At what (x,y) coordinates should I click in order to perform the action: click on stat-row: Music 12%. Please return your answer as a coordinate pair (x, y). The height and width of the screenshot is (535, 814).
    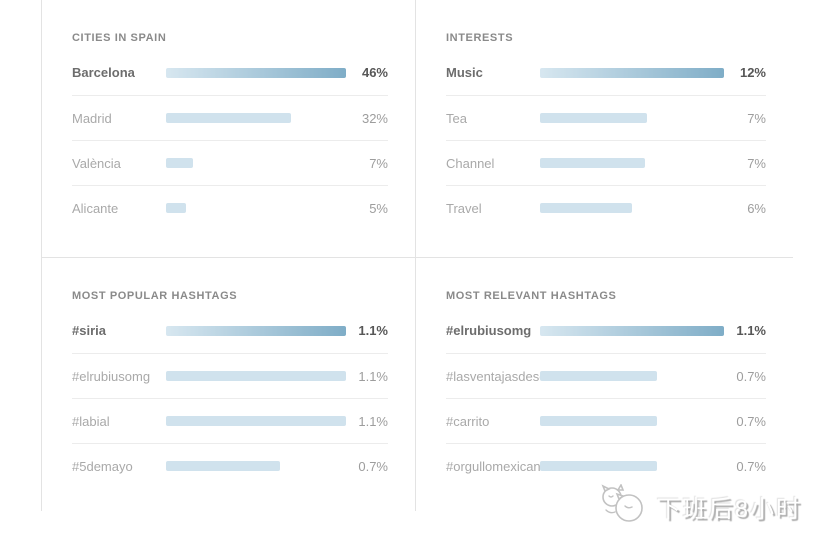
    Looking at the image, I should click on (606, 72).